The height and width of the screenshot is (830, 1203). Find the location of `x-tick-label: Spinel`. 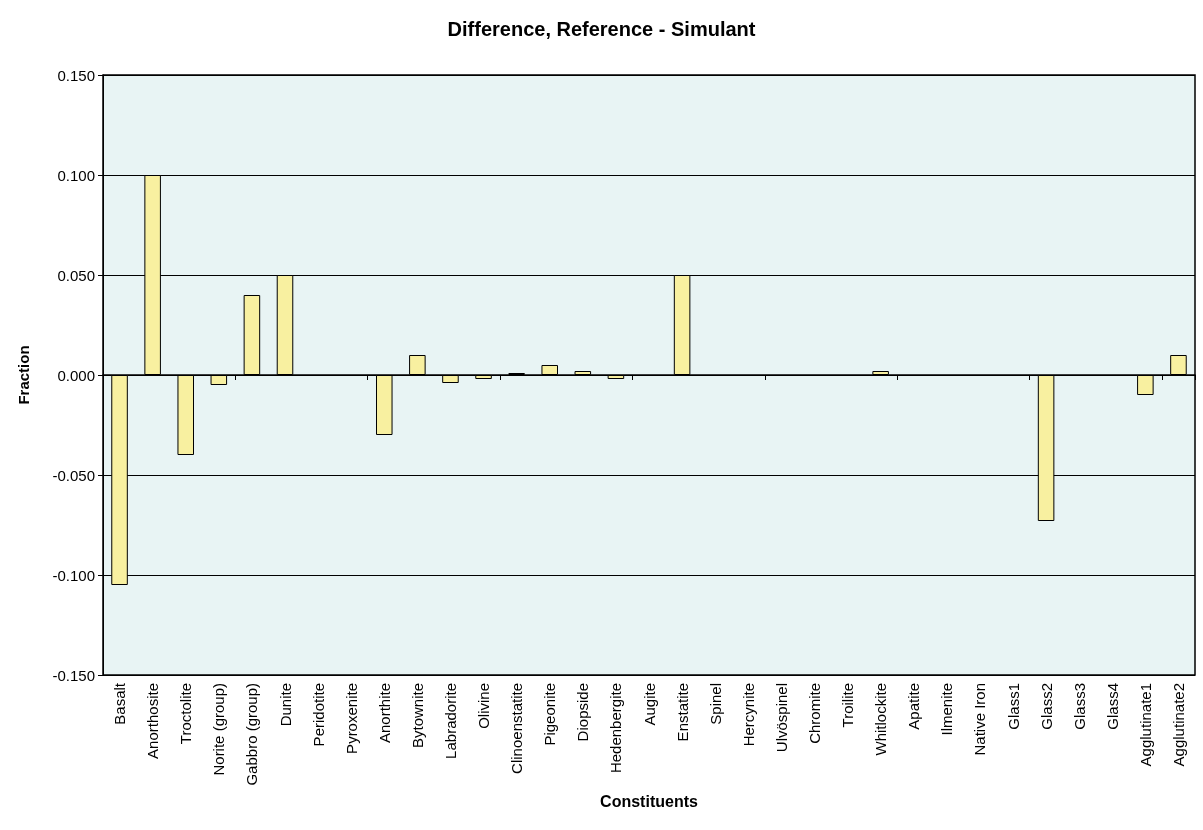

x-tick-label: Spinel is located at coordinates (715, 704).